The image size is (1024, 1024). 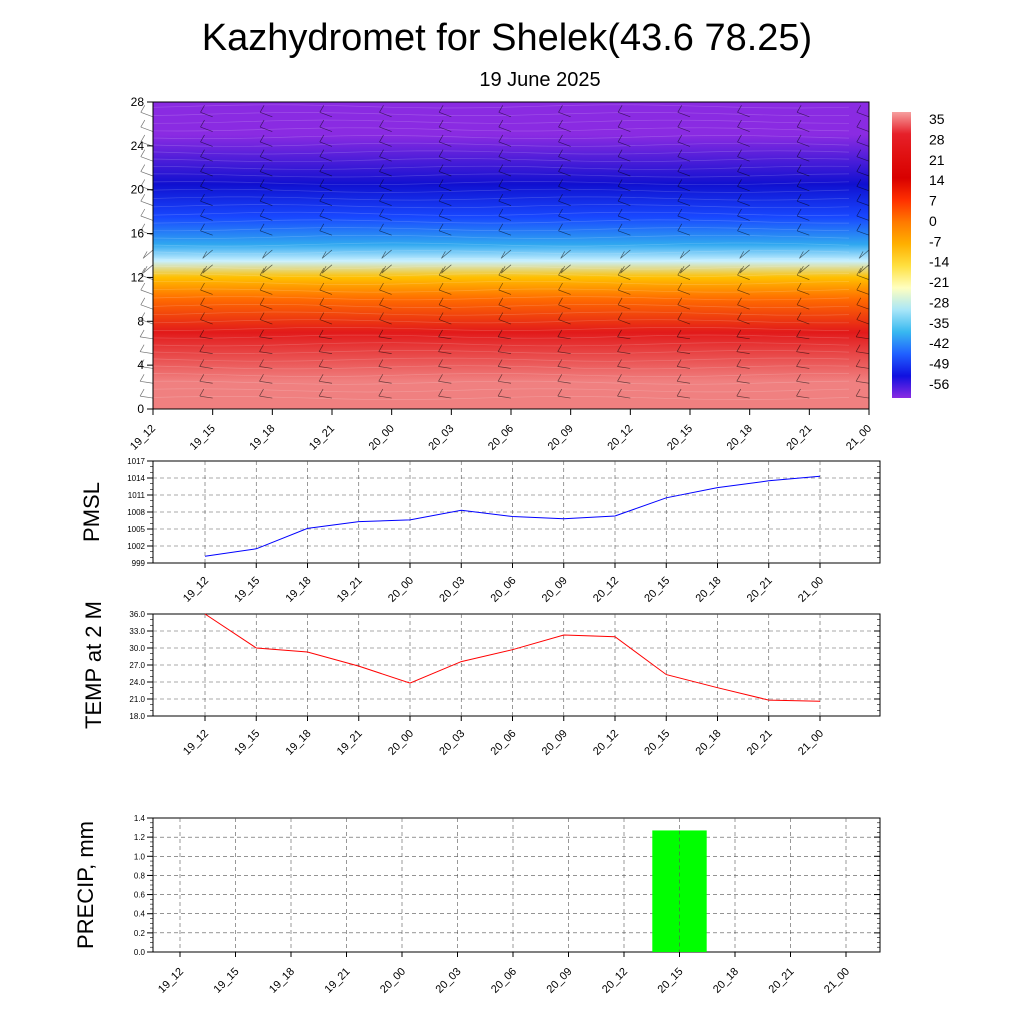 What do you see at coordinates (136, 529) in the screenshot?
I see `y-tick-label: 1005` at bounding box center [136, 529].